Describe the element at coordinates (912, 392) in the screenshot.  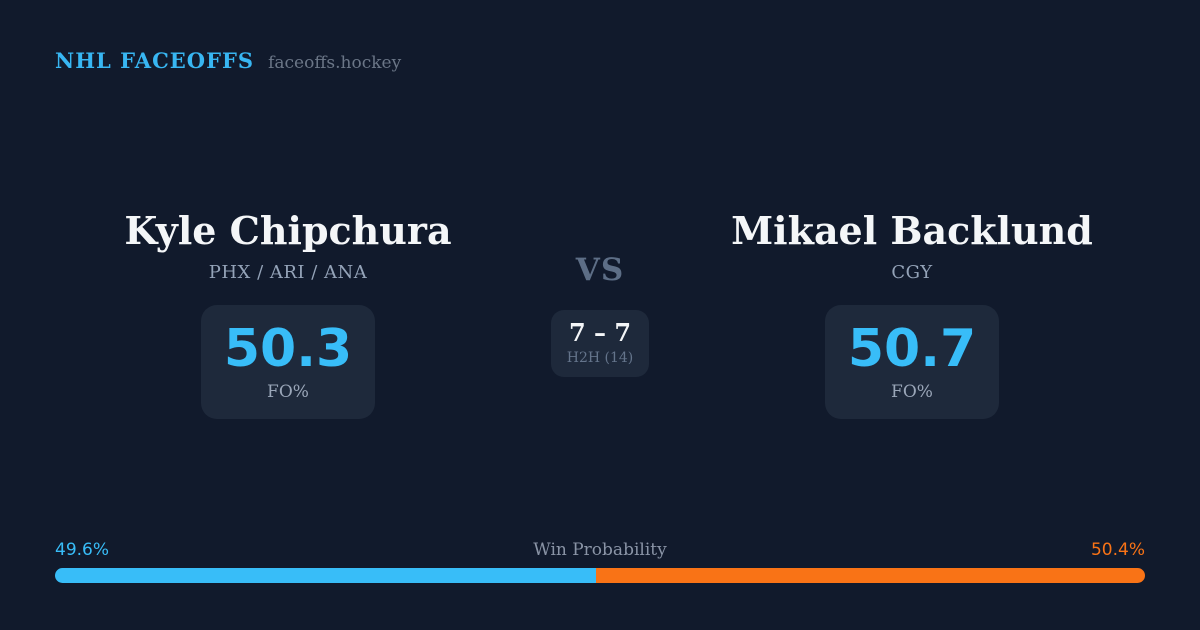
I see `right-stat-label: FO%` at that location.